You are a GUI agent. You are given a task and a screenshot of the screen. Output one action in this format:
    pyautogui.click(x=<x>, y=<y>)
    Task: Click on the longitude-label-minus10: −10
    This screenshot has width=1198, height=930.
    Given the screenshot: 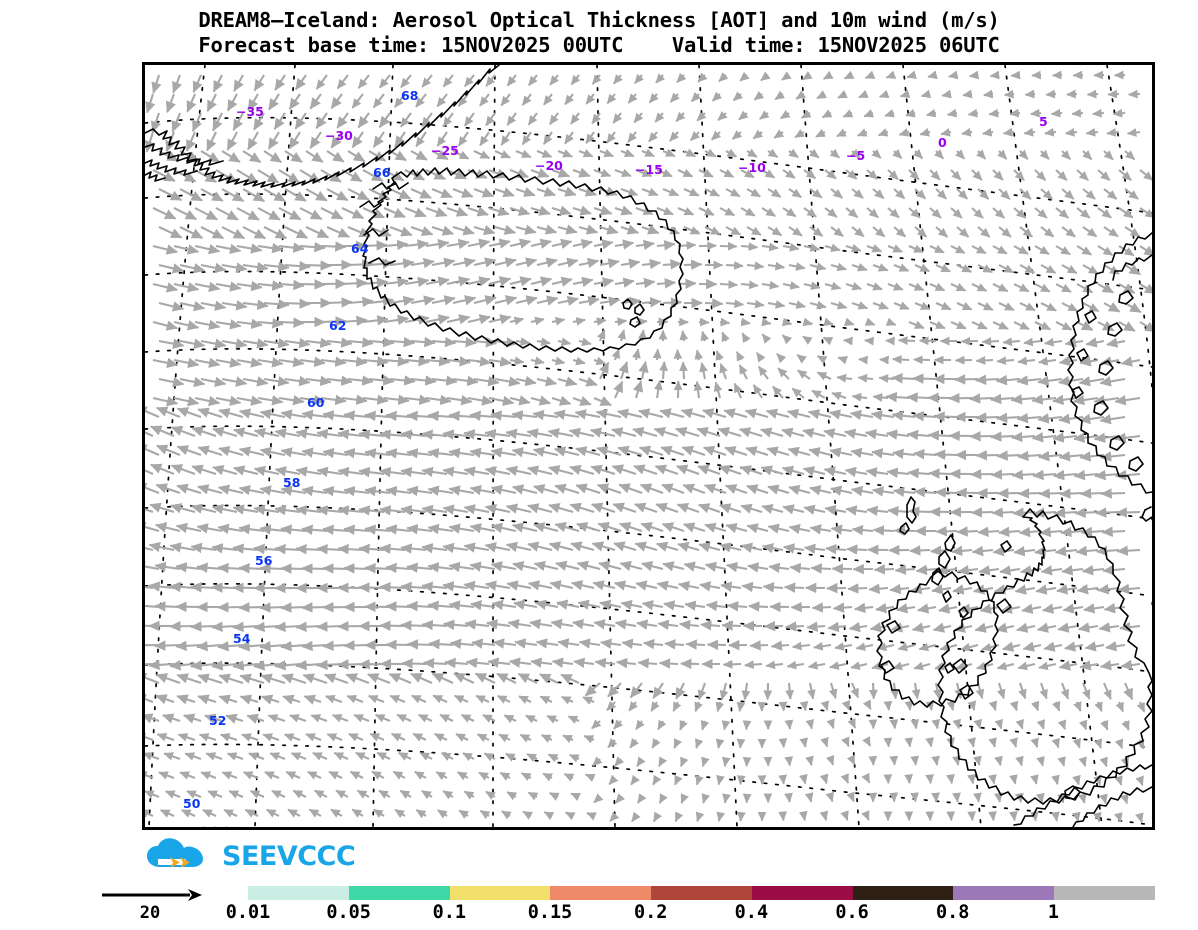 What is the action you would take?
    pyautogui.click(x=752, y=167)
    